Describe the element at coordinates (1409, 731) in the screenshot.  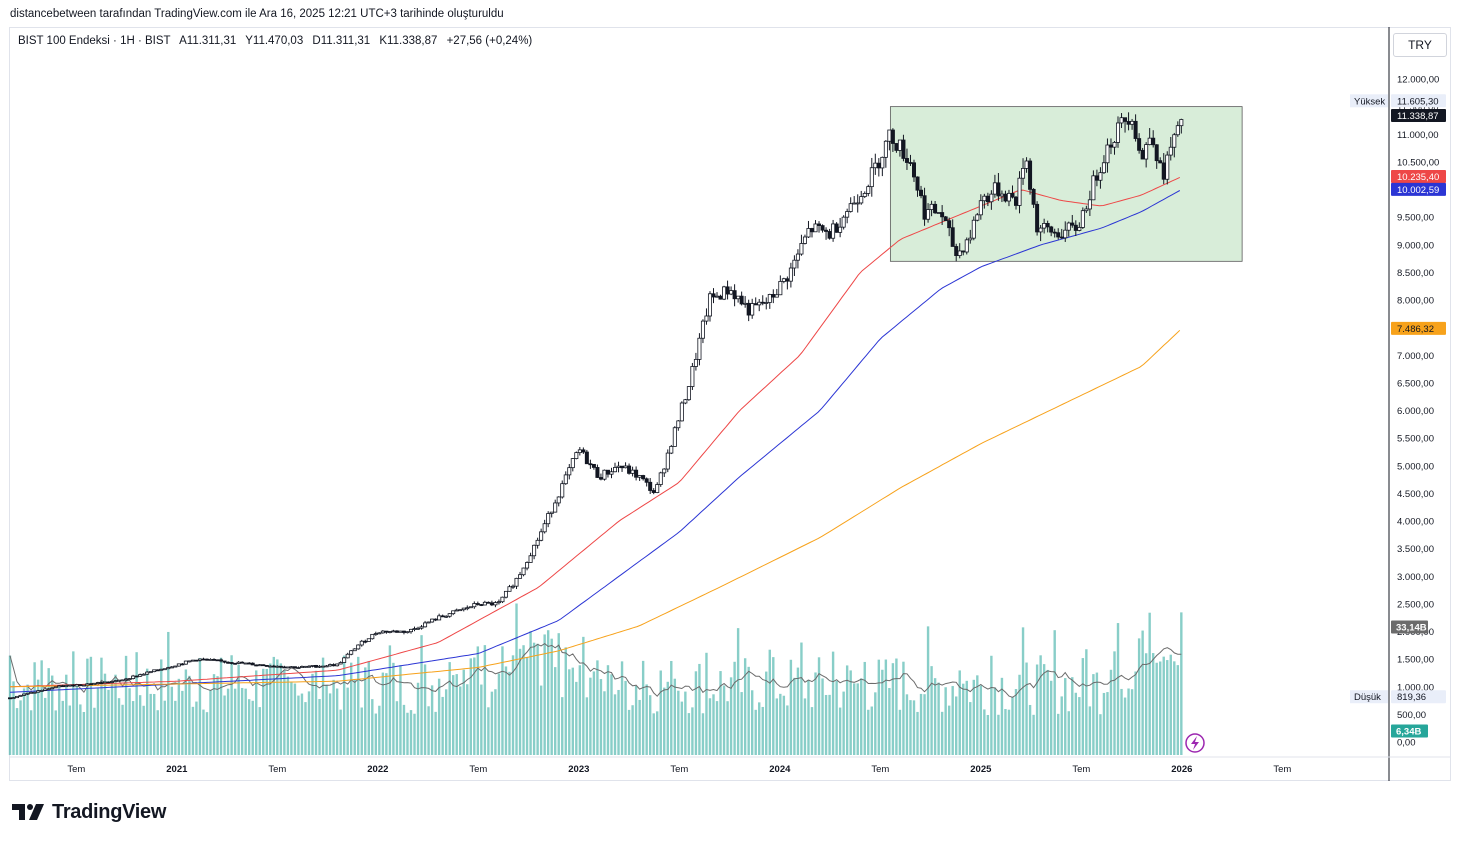
I see `volume-label-box` at that location.